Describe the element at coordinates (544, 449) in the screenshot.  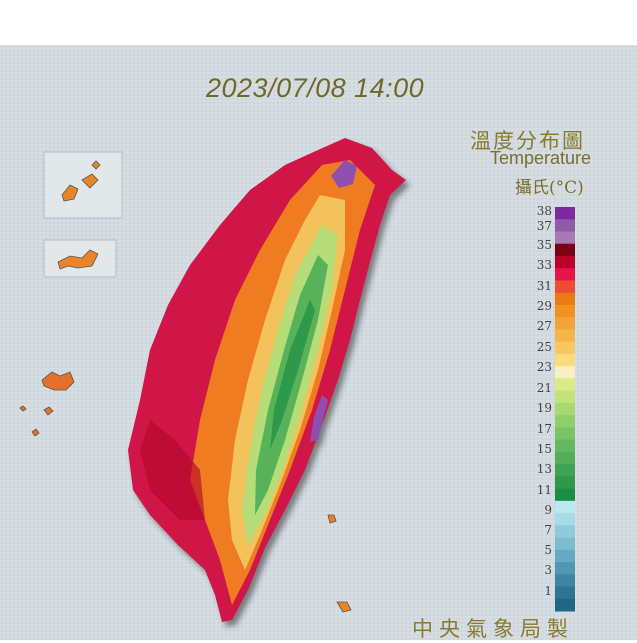
I see `color-bar-label: 15` at that location.